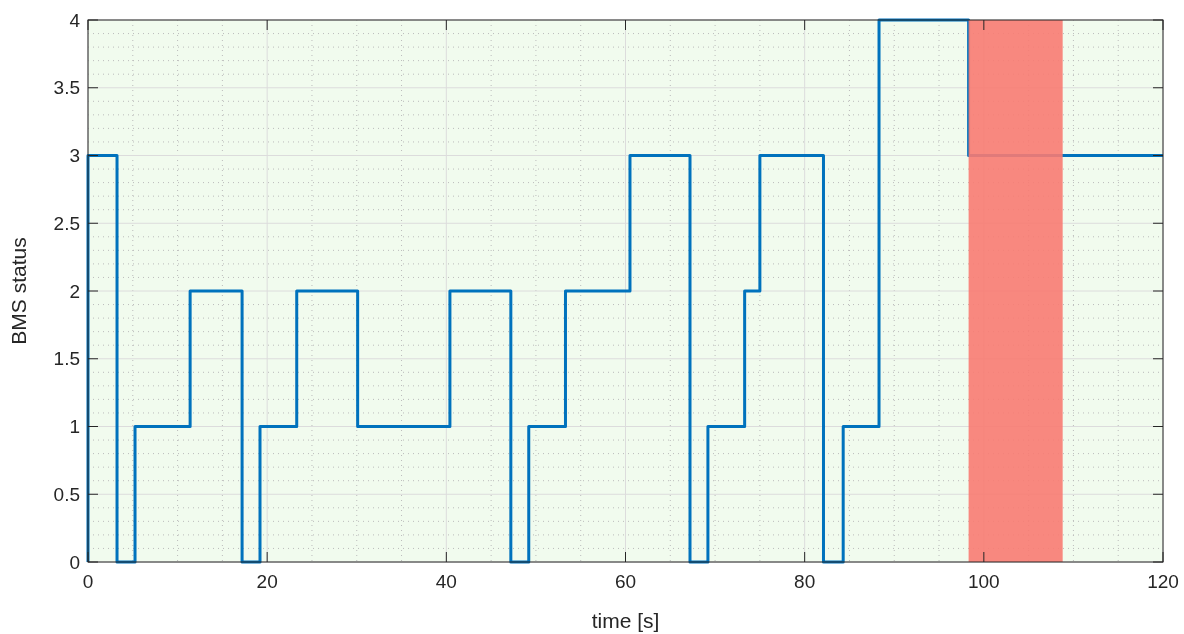 Image resolution: width=1184 pixels, height=634 pixels. Describe the element at coordinates (625, 620) in the screenshot. I see `x-axis-title: time [s]` at that location.